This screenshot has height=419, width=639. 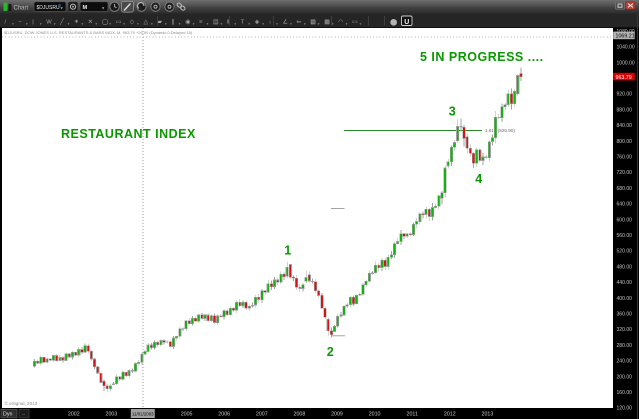 What do you see at coordinates (450, 415) in the screenshot?
I see `svg-text: 2012` at bounding box center [450, 415].